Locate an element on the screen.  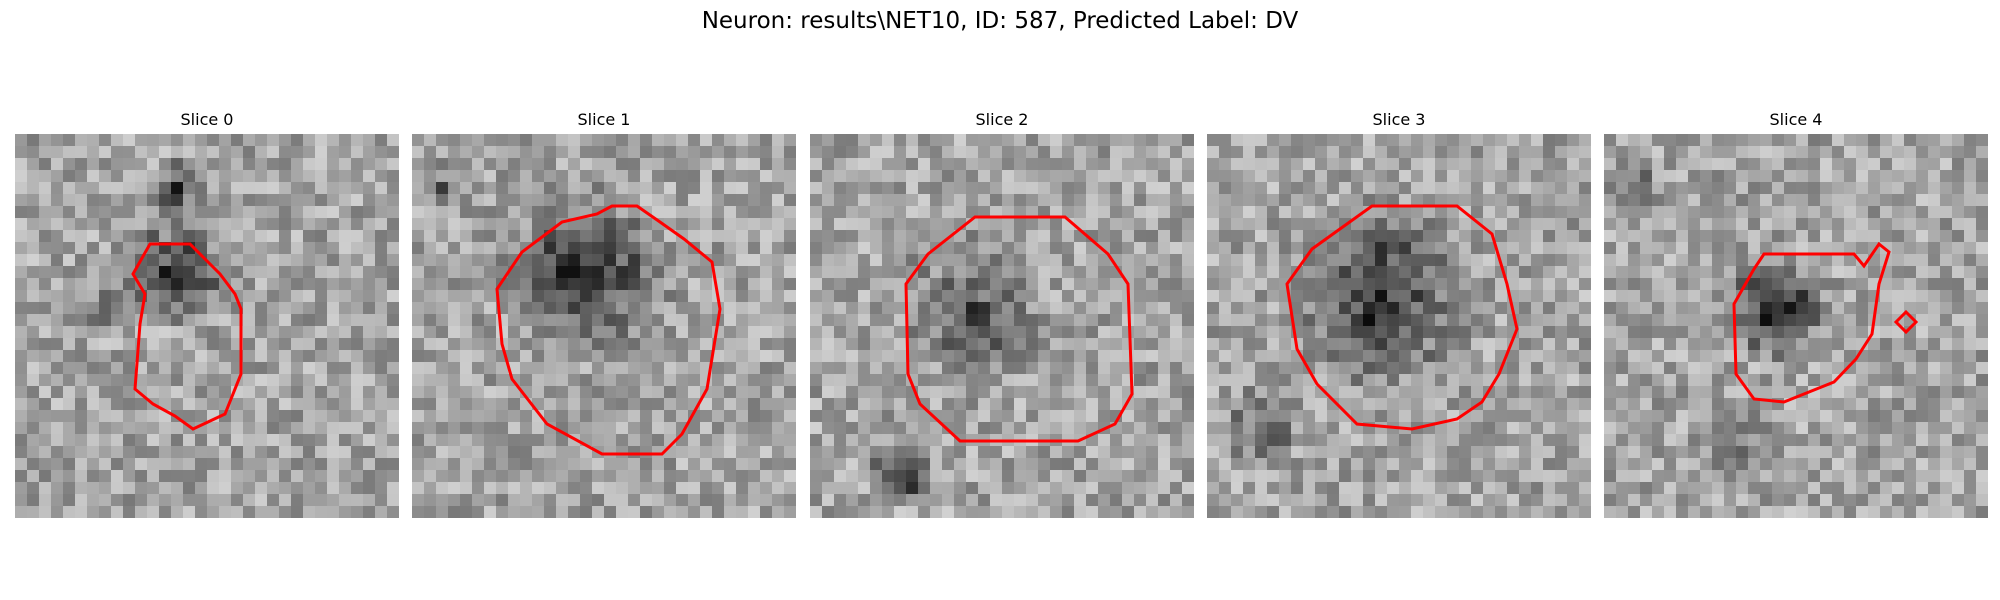
slice-panel-2: Slice 2 is located at coordinates (1002, 314).